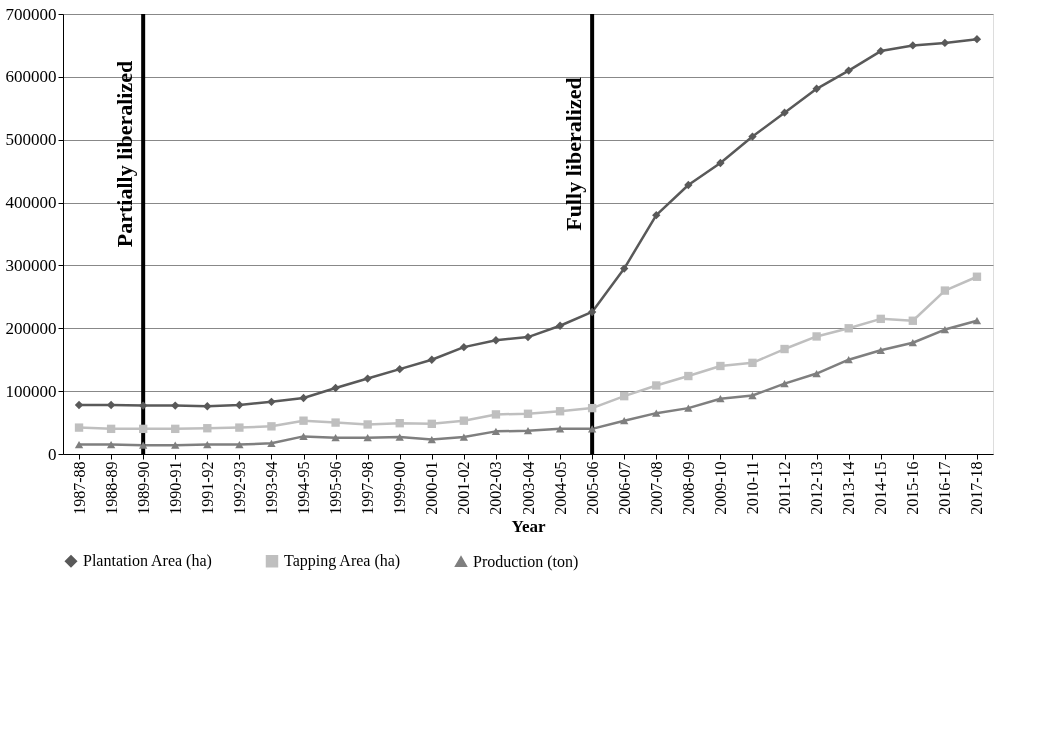  What do you see at coordinates (342, 561) in the screenshot?
I see `legend-label: Tapping Area (ha)` at bounding box center [342, 561].